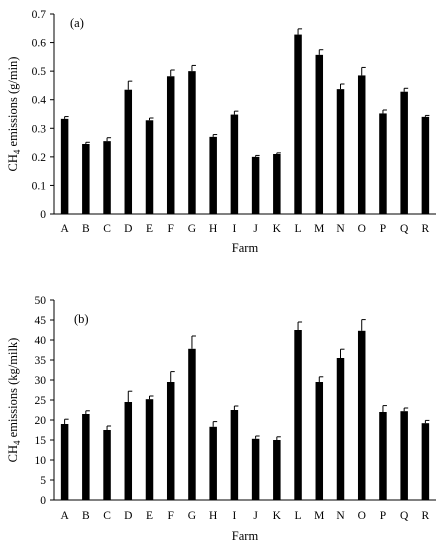  What do you see at coordinates (39, 15) in the screenshot?
I see `y-tick-label: 0.7` at bounding box center [39, 15].